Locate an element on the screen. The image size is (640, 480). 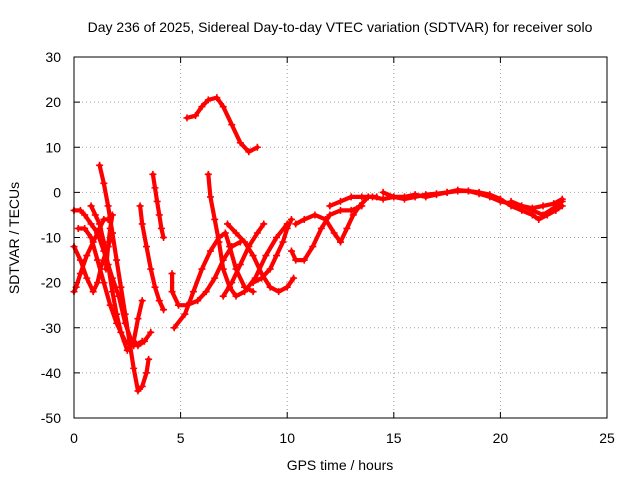
x-tick-label: 20 is located at coordinates (501, 438).